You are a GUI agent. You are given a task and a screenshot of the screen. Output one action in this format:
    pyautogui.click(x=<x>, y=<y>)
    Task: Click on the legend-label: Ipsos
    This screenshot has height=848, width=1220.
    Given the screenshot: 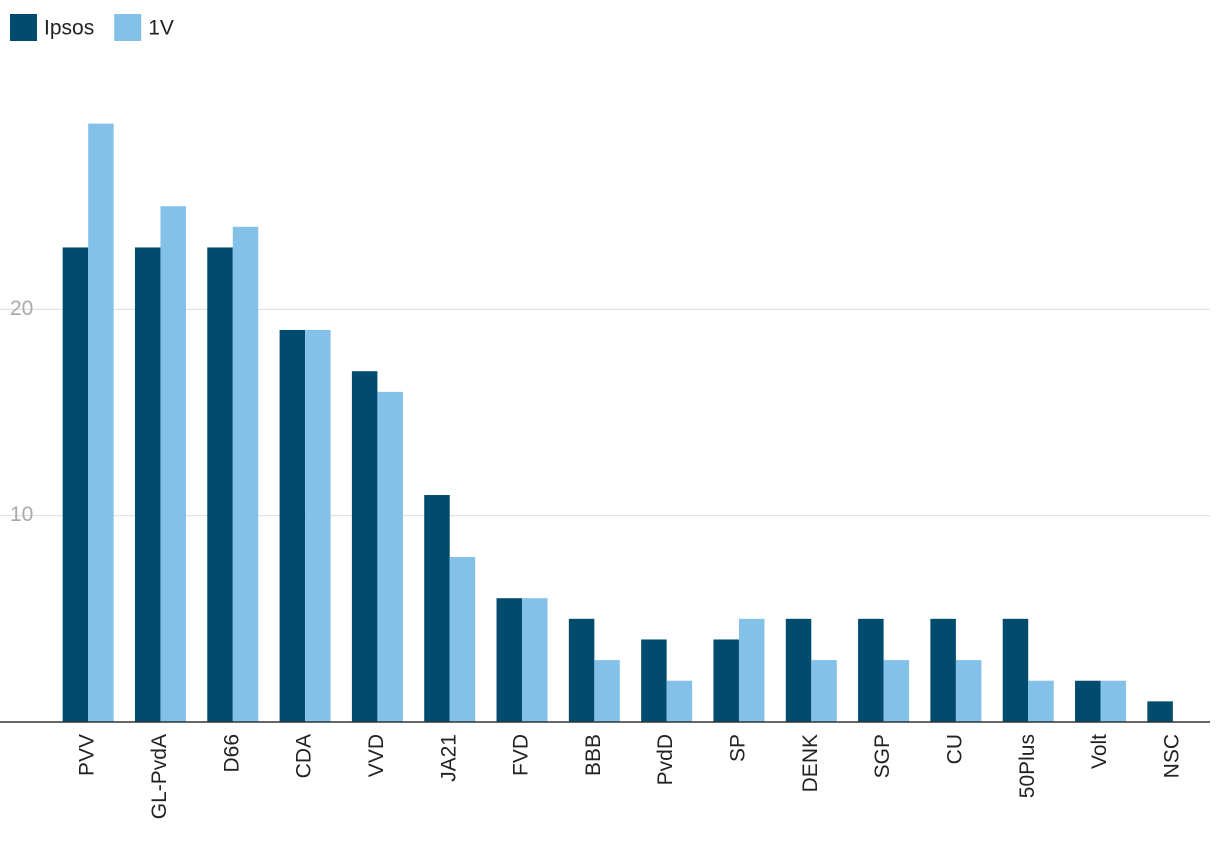 What is the action you would take?
    pyautogui.click(x=69, y=28)
    